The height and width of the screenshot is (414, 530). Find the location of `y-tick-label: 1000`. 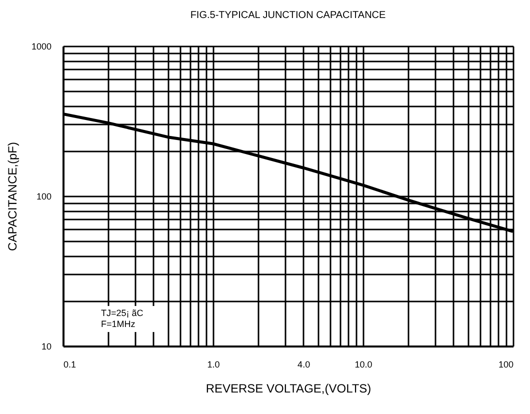

y-tick-label: 1000 is located at coordinates (41, 47).